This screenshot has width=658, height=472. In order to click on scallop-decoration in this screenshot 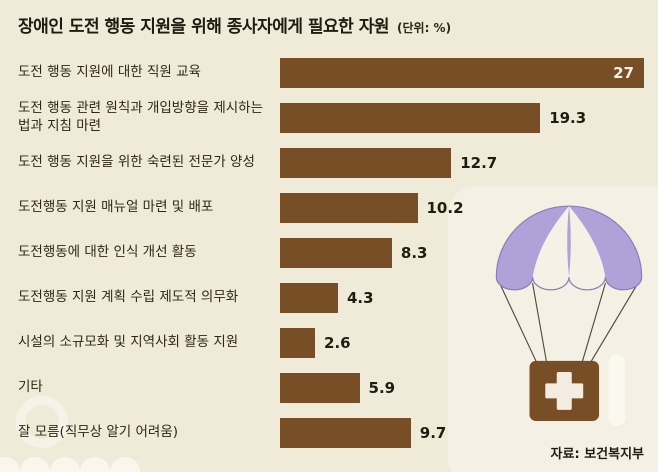, I will do `click(70, 464)`.